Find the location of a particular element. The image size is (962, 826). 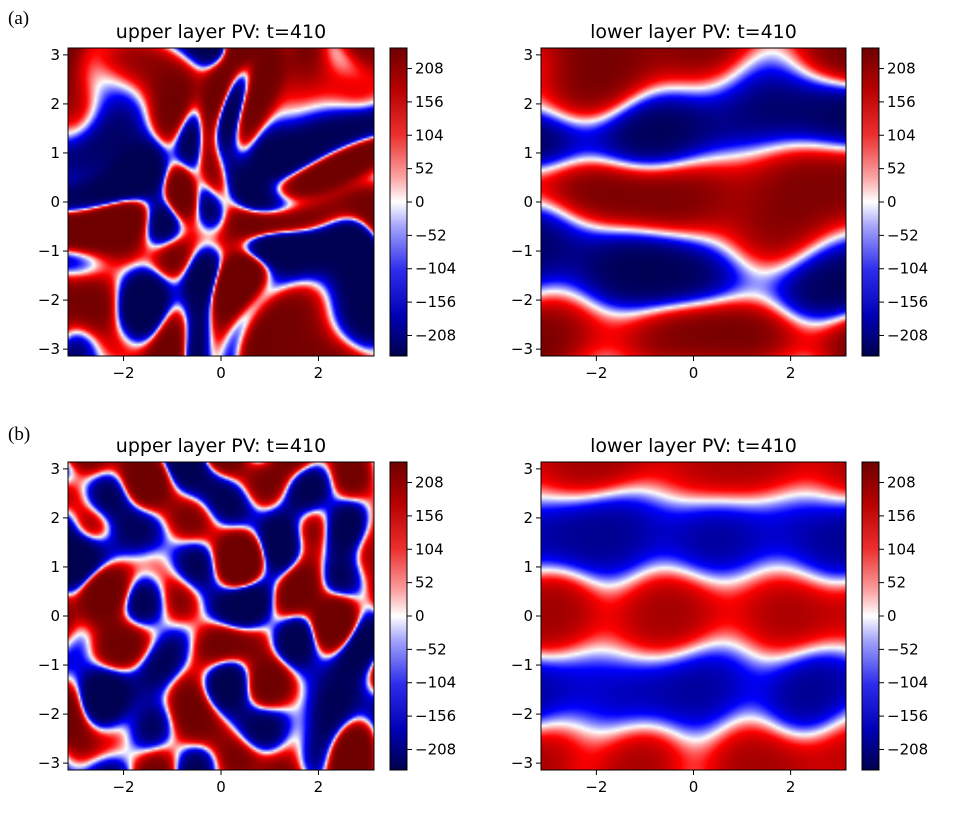

panel-label-a: (a) is located at coordinates (18, 18).